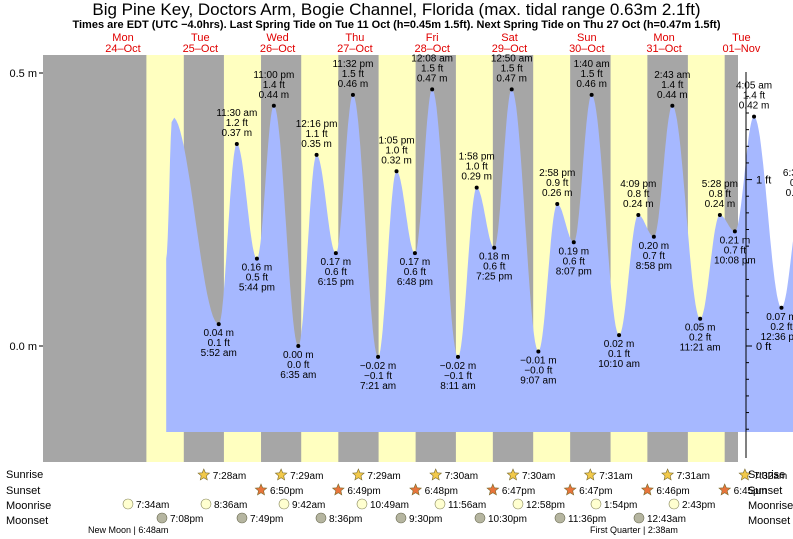 This screenshot has height=539, width=793. Describe the element at coordinates (507, 519) in the screenshot. I see `moonset-time: 10:30pm` at that location.